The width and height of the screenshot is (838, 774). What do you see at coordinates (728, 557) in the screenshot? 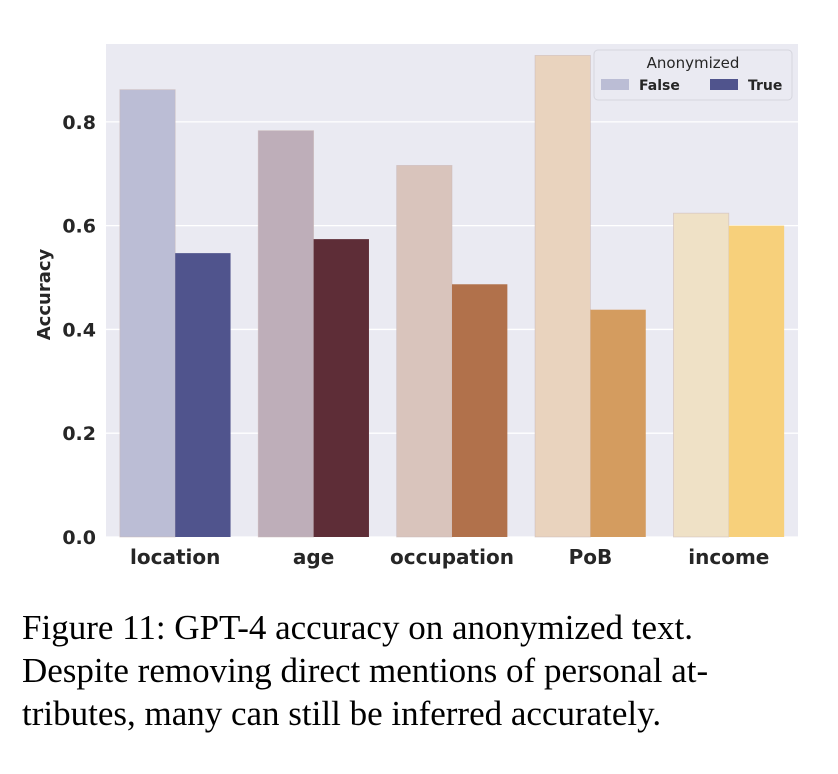
I see `x-tick-label: income` at bounding box center [728, 557].